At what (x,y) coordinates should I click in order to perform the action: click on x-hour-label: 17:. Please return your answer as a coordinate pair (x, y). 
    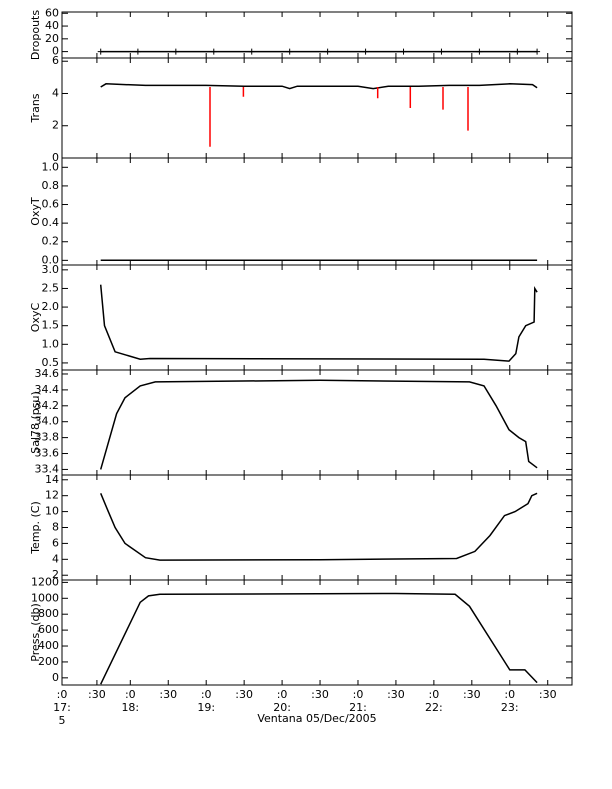
    Looking at the image, I should click on (62, 707).